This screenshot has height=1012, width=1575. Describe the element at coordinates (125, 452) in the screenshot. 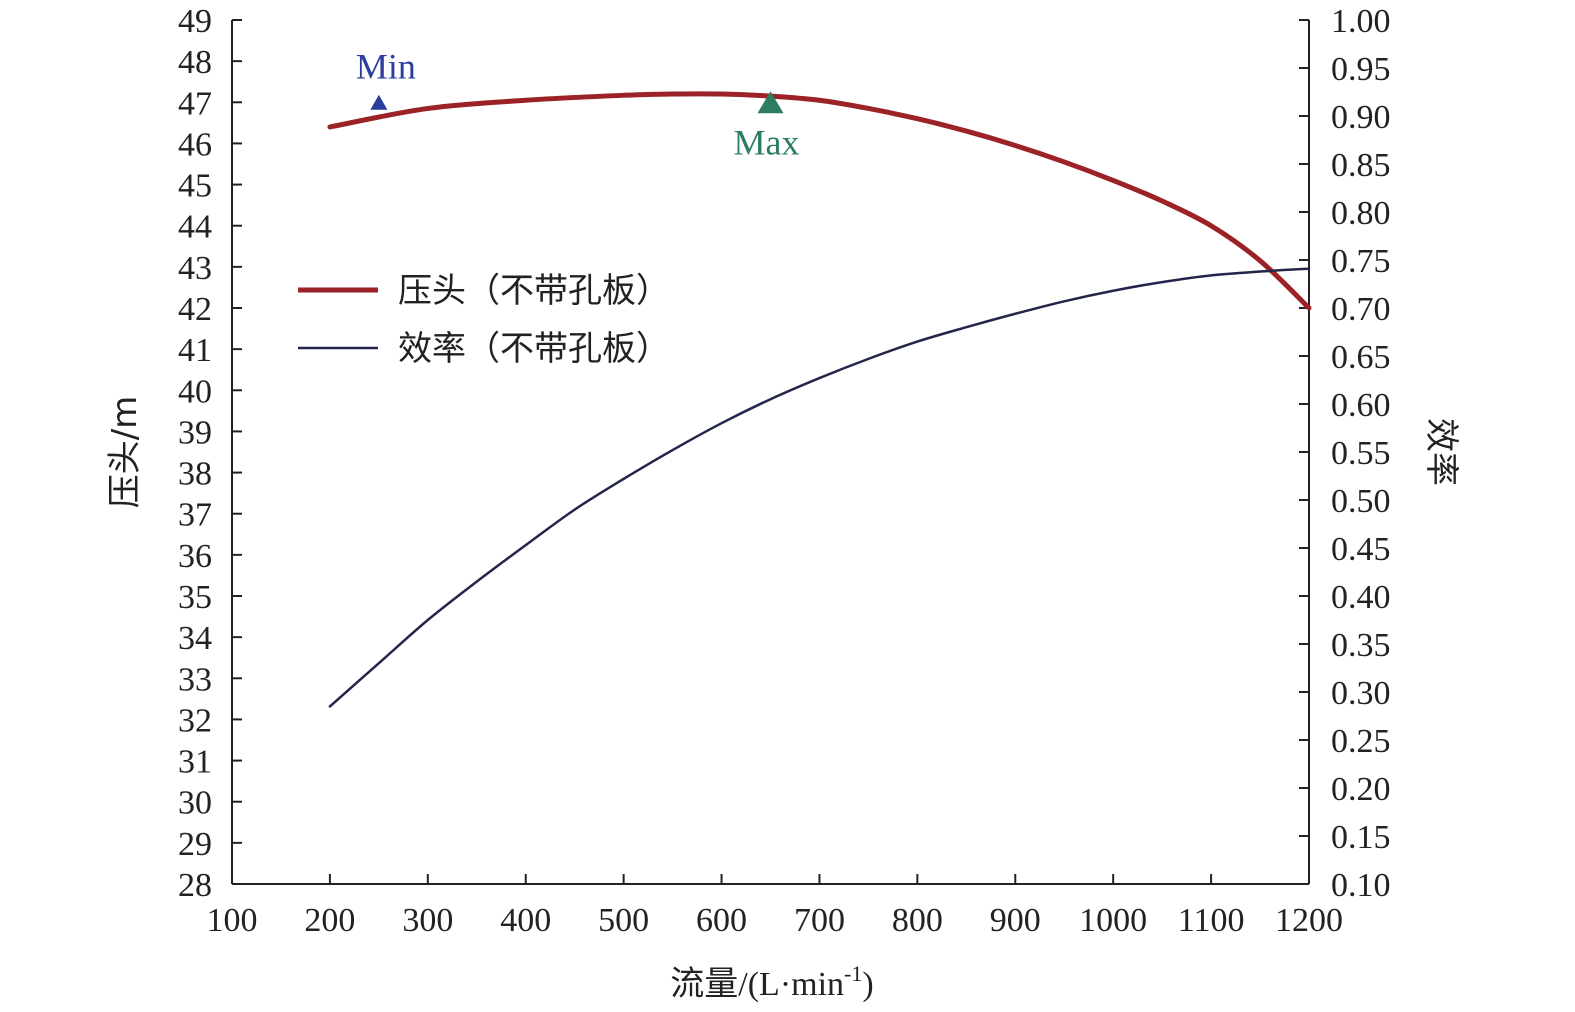

I see `y-axis-title-left: 压头/m` at that location.